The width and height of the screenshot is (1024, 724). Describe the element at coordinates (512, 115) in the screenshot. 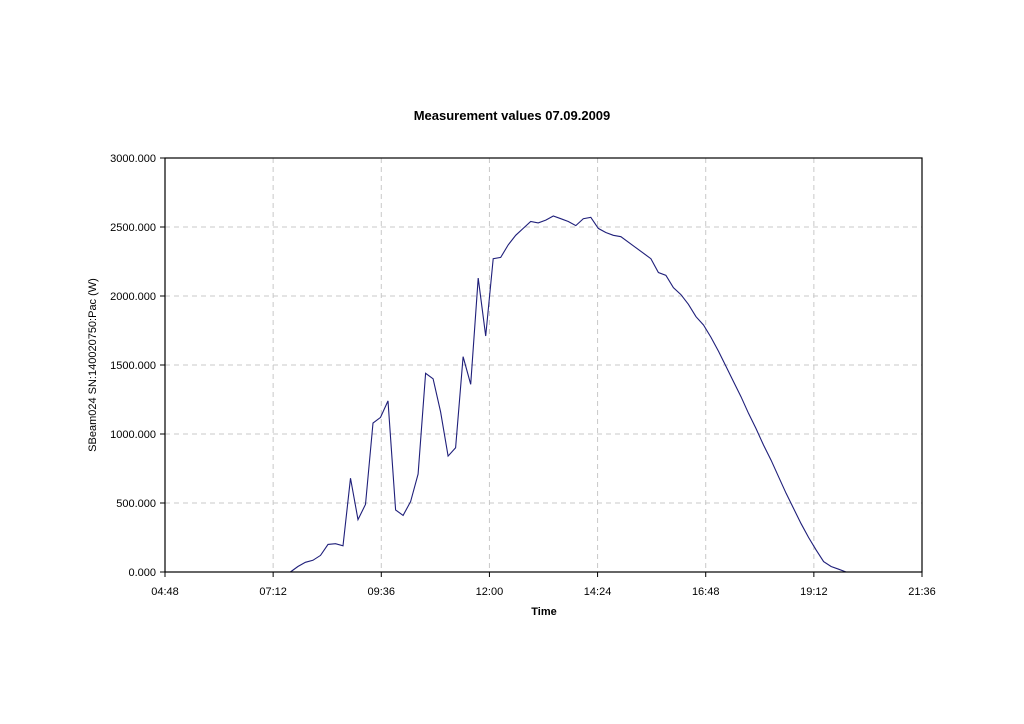

I see `chart-title: Measurement values 07.09.2009` at that location.